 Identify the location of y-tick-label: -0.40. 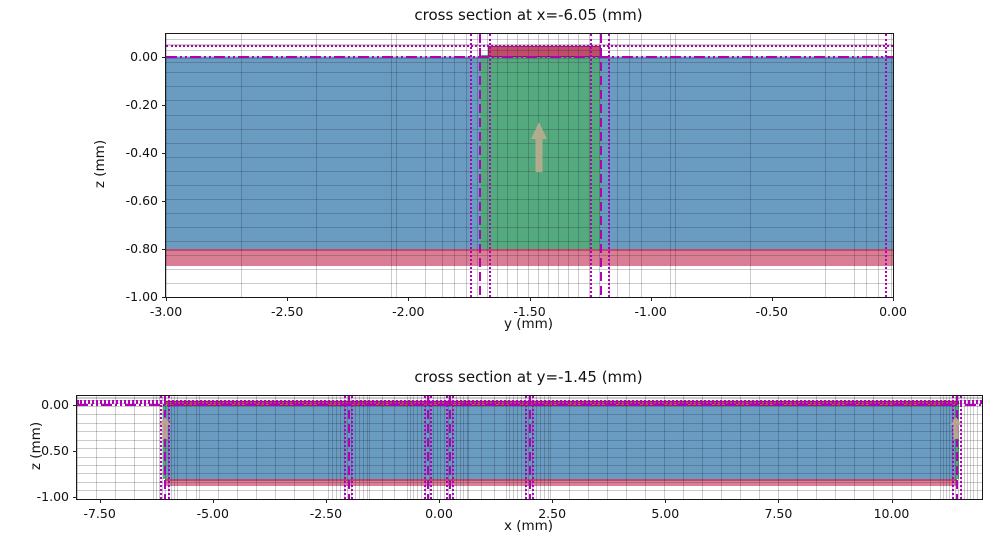
(141, 153).